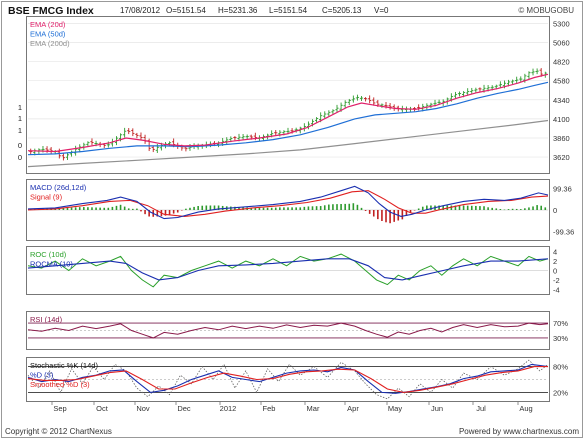  I want to click on macd-panel, so click(288, 210).